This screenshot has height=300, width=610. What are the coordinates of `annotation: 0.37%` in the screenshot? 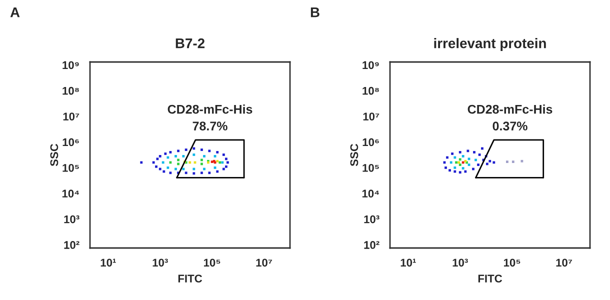 It's located at (510, 126).